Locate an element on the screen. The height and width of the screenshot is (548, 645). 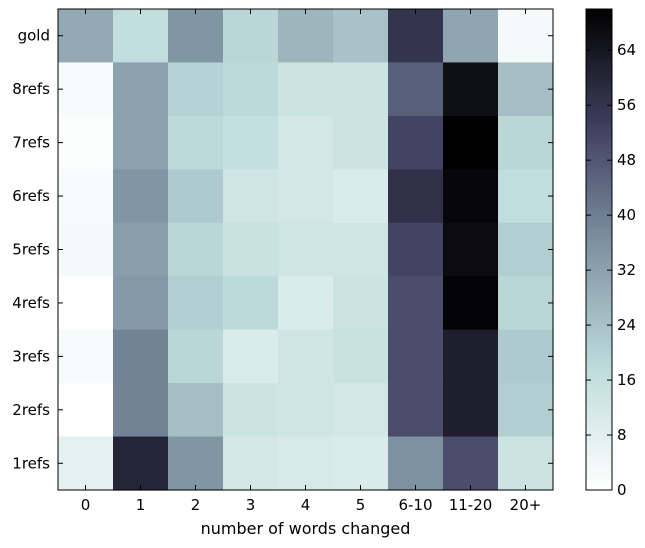
colorbar-tick-label: 48 is located at coordinates (626, 160).